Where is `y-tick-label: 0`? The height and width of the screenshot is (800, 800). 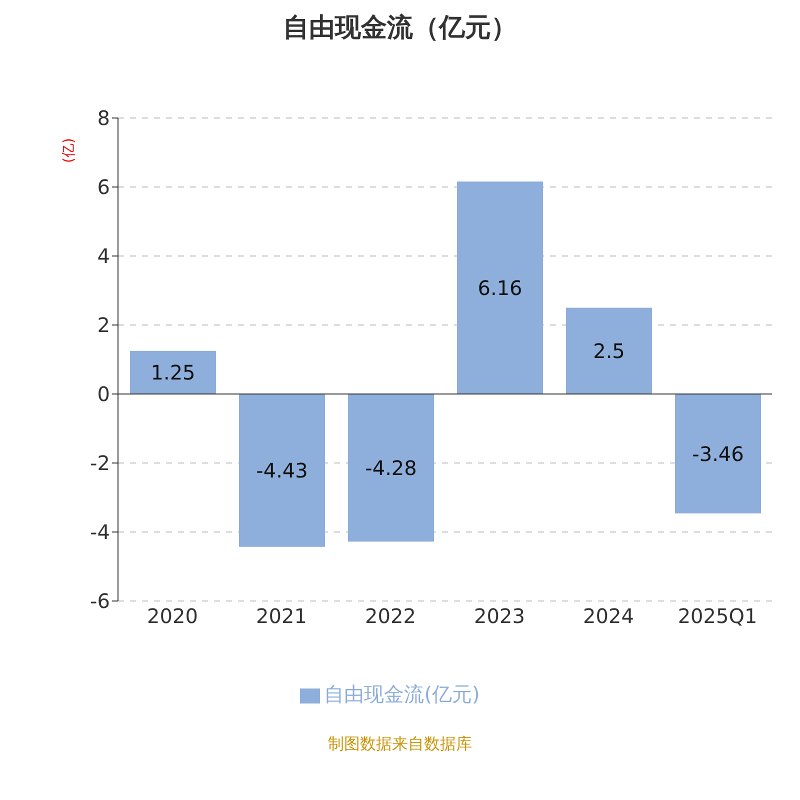 y-tick-label: 0 is located at coordinates (103, 394).